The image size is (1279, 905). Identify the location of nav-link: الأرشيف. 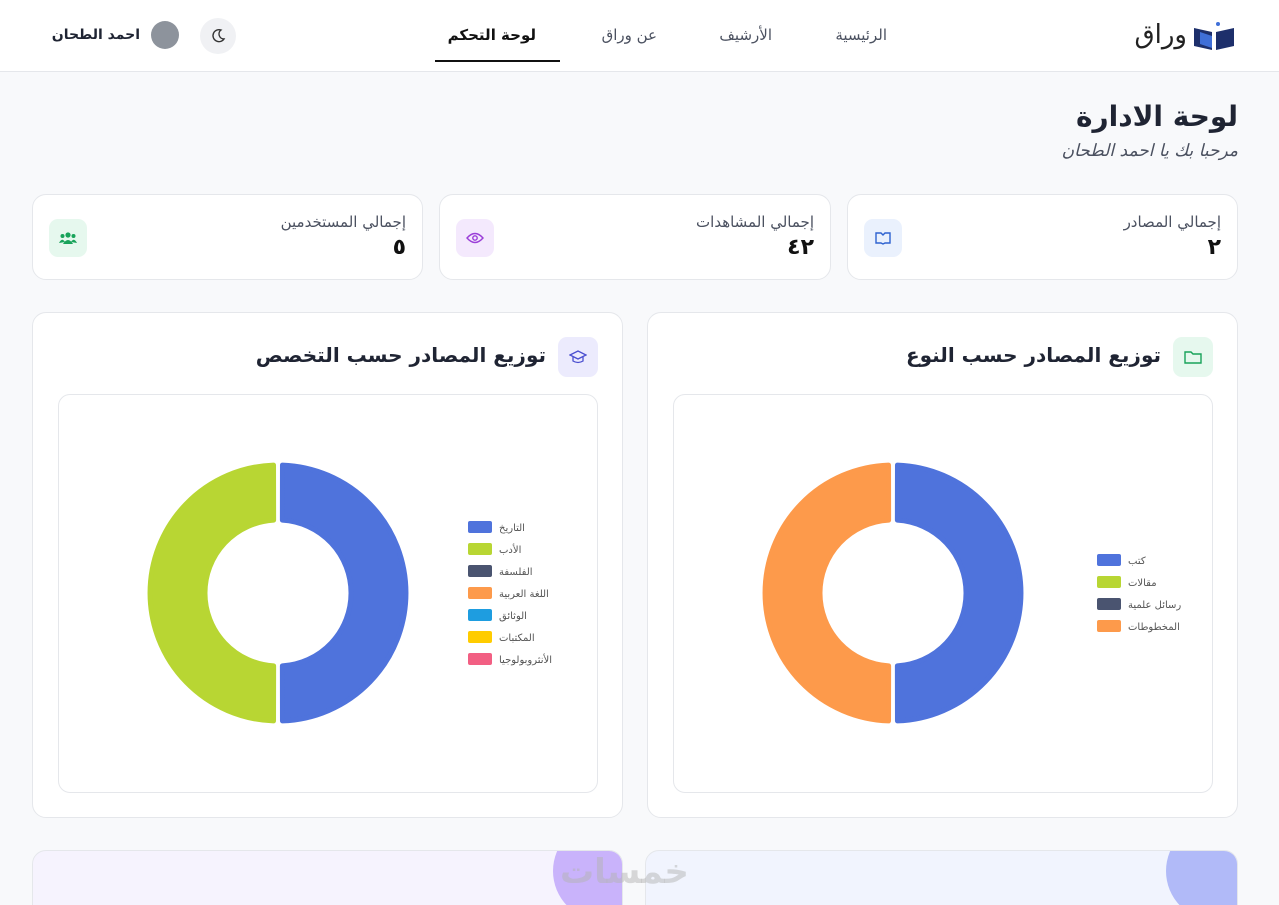
(745, 35).